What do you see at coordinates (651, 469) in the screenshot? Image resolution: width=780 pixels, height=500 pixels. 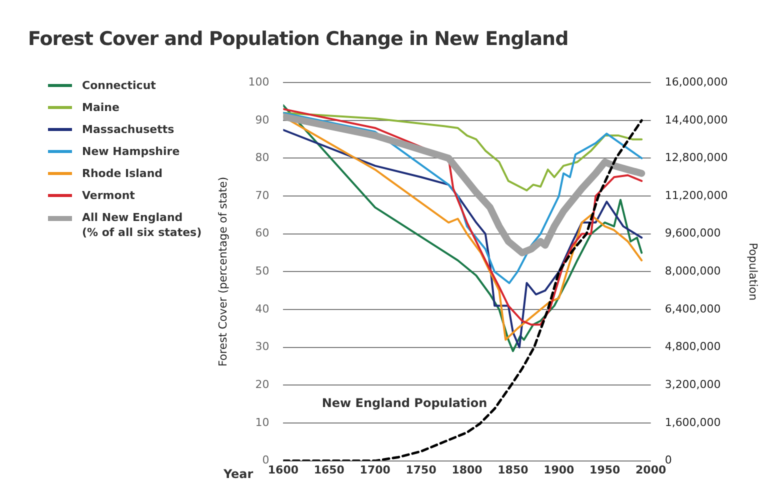 I see `x-tick-label: 2000` at bounding box center [651, 469].